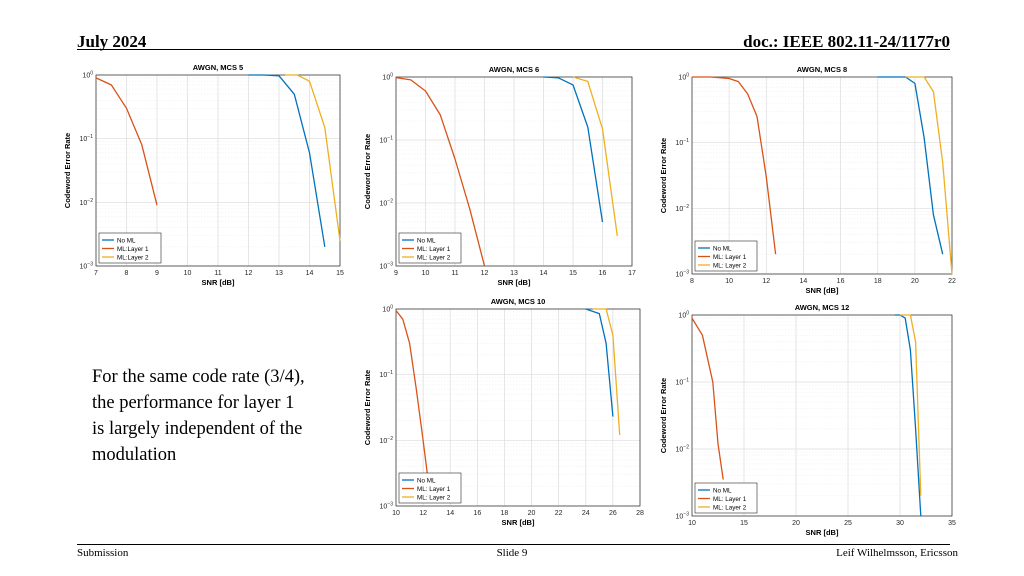 Image resolution: width=1024 pixels, height=576 pixels. I want to click on x-tick-label: 24, so click(586, 513).